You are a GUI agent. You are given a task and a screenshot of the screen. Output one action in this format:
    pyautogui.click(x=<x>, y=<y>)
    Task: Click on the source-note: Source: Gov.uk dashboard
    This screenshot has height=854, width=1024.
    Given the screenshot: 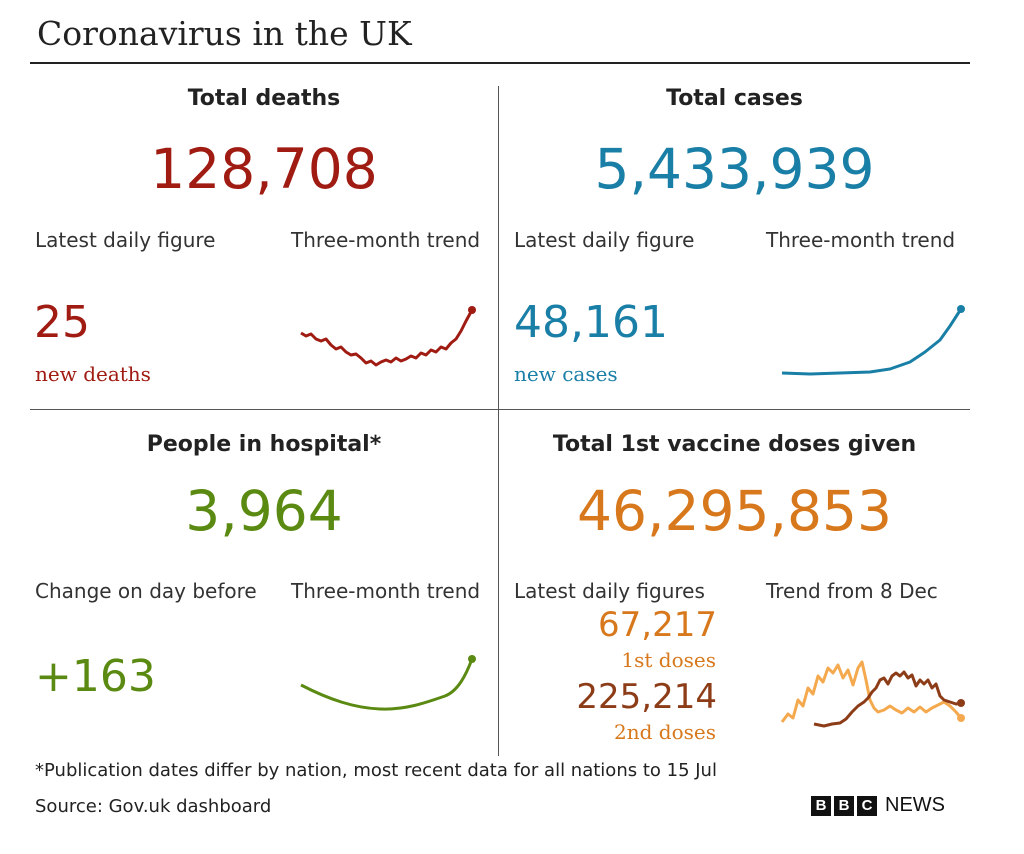 What is the action you would take?
    pyautogui.click(x=153, y=806)
    